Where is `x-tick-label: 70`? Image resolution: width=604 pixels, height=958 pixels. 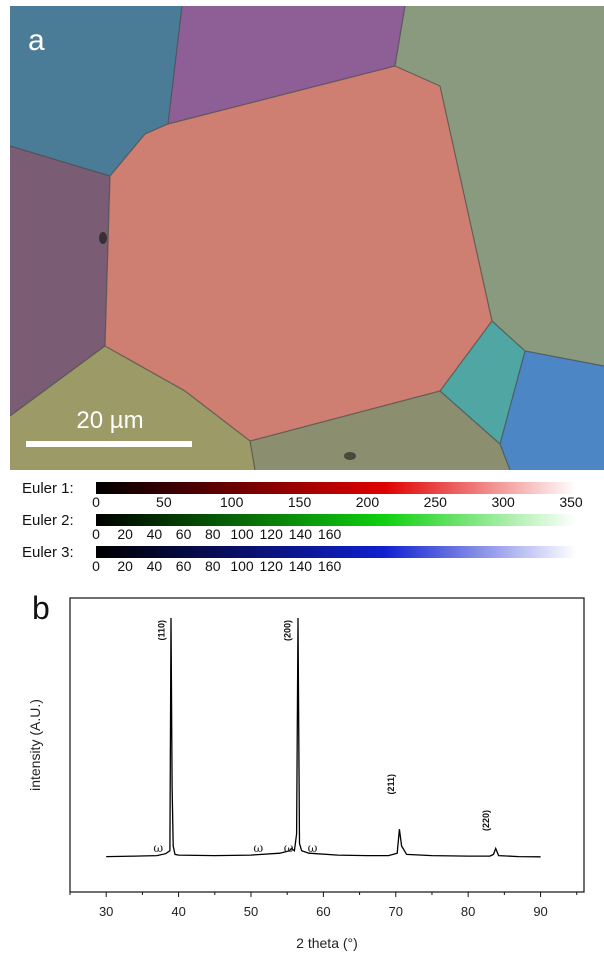 x-tick-label: 70 is located at coordinates (396, 911).